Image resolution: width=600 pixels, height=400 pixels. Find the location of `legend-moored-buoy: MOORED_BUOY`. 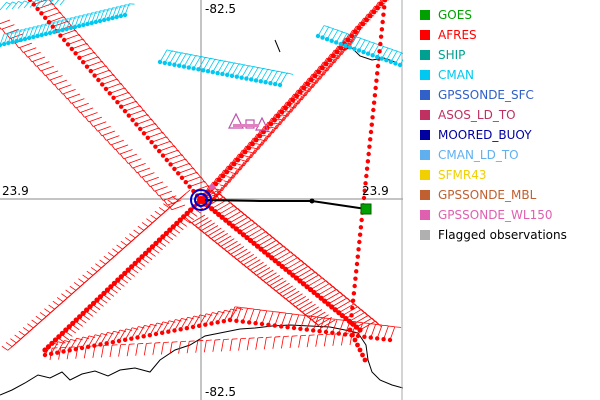

legend-moored-buoy: MOORED_BUOY is located at coordinates (509, 135).